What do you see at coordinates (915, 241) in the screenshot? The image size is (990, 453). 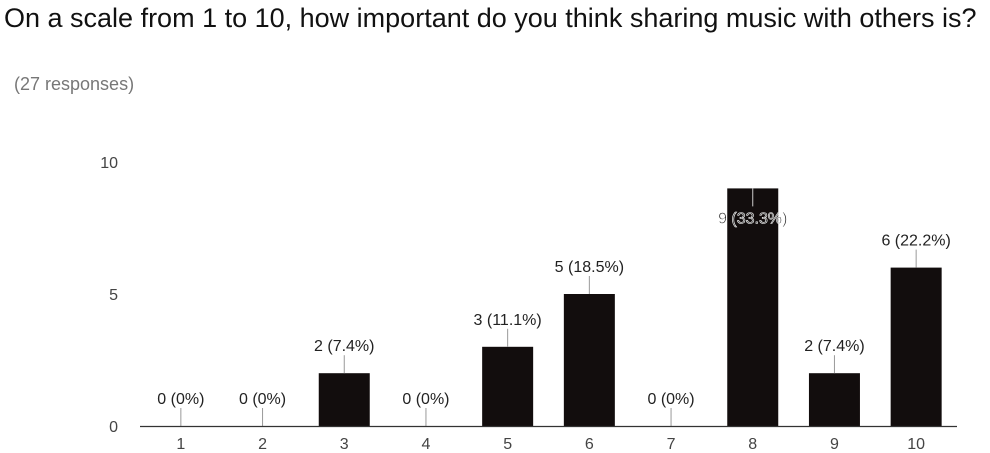 I see `data-label: 6 (22.2%)` at bounding box center [915, 241].